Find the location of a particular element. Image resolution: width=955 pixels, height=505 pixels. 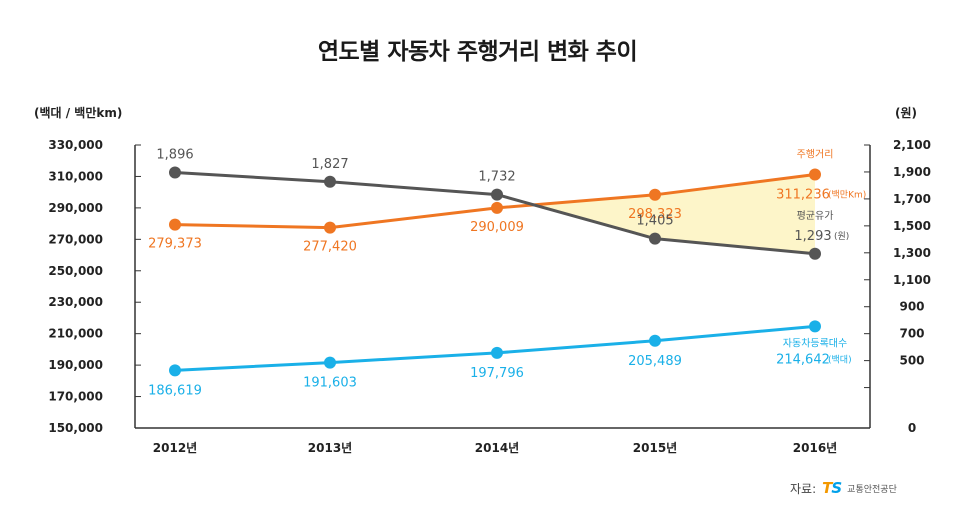

x-tick-label: 2014년 is located at coordinates (497, 448).